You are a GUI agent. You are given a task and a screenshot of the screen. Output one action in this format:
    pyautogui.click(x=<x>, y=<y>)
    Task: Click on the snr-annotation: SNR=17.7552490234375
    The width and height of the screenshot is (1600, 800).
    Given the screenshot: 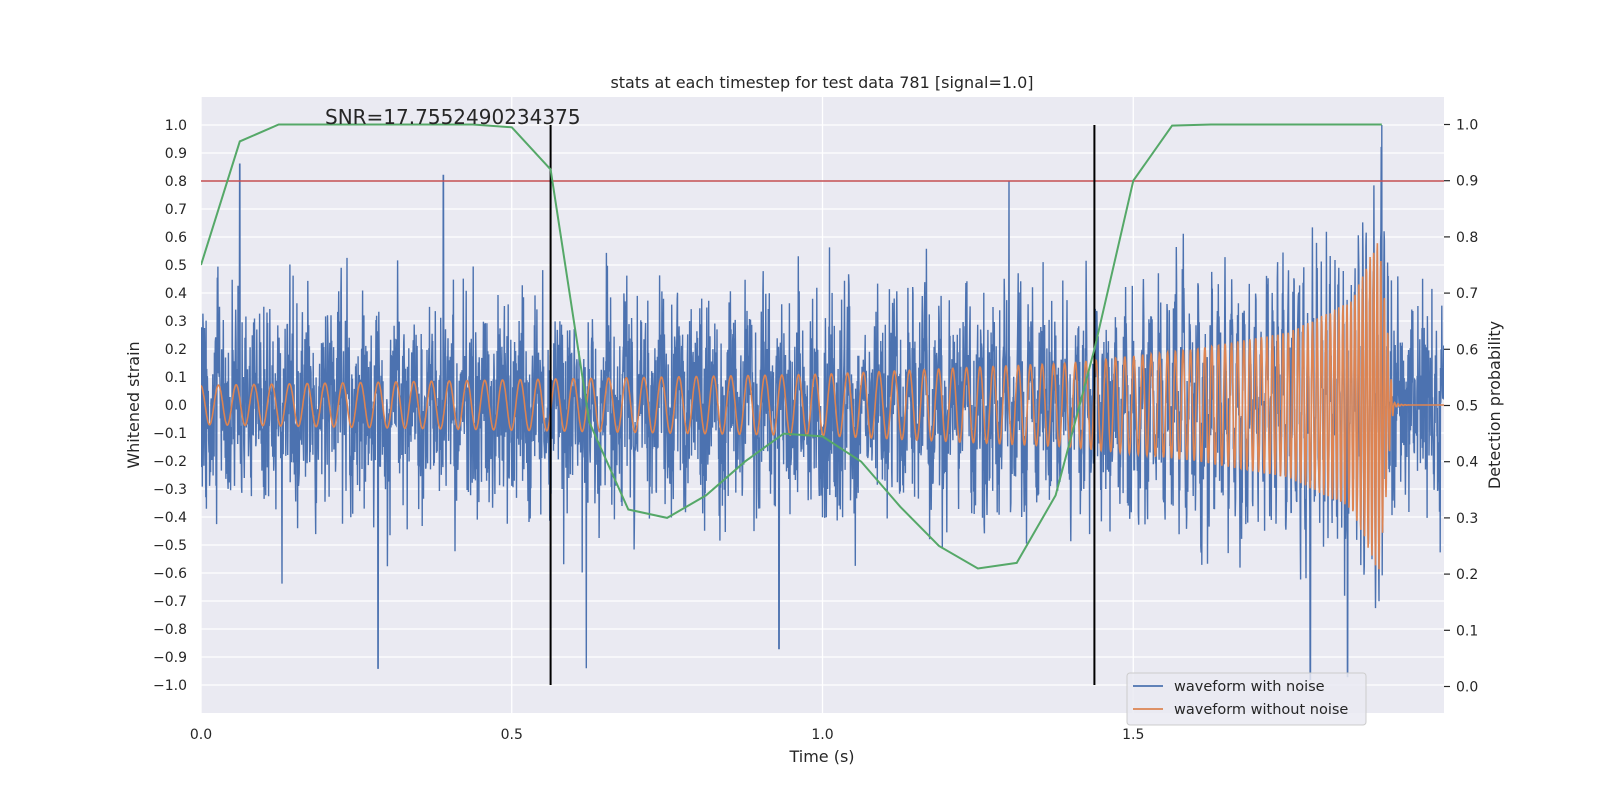 What is the action you would take?
    pyautogui.click(x=453, y=117)
    